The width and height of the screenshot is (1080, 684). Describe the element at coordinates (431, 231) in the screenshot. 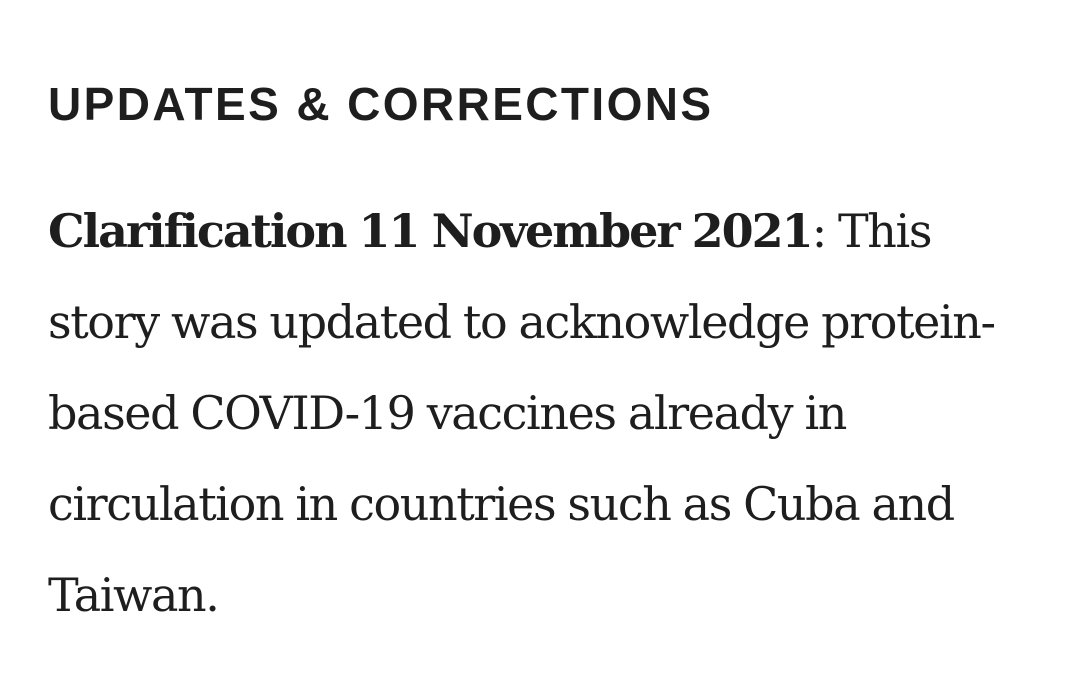

I see `clarification-label: Clarification 11 November 2021` at that location.